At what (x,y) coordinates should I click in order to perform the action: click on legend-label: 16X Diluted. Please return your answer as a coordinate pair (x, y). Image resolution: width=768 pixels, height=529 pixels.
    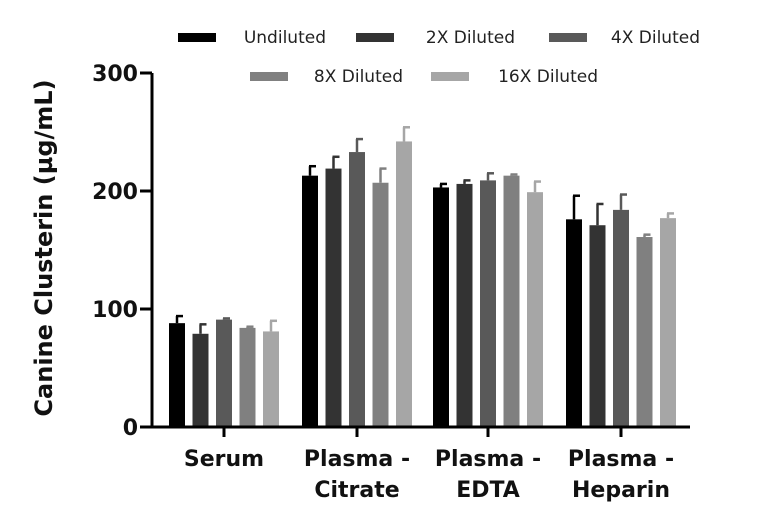
    Looking at the image, I should click on (548, 77).